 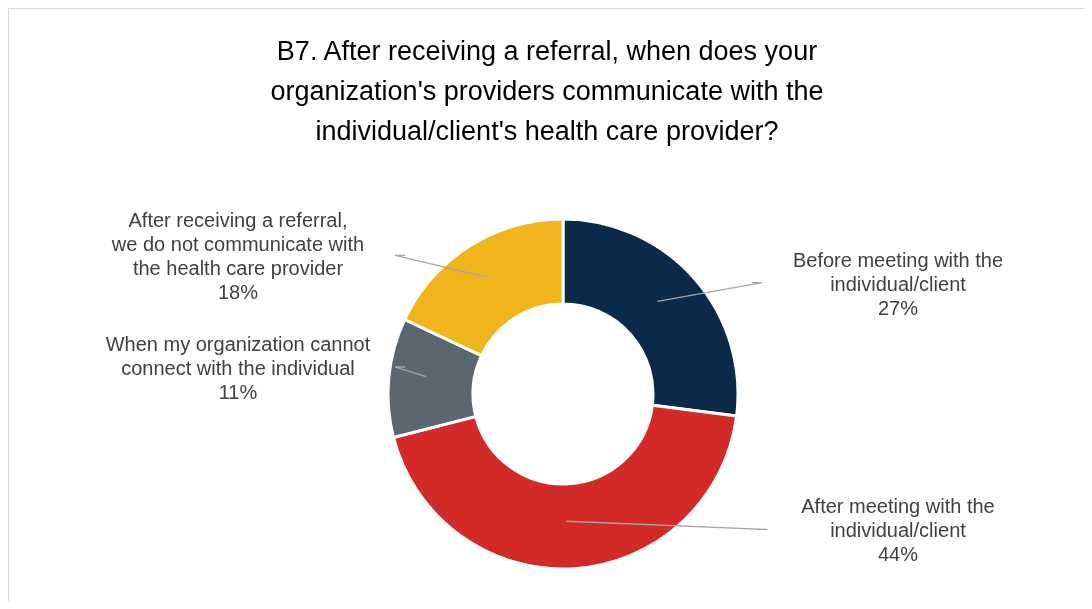 What do you see at coordinates (237, 244) in the screenshot?
I see `slice-label: After receiving a referral, we do not communicate with the health care provider` at bounding box center [237, 244].